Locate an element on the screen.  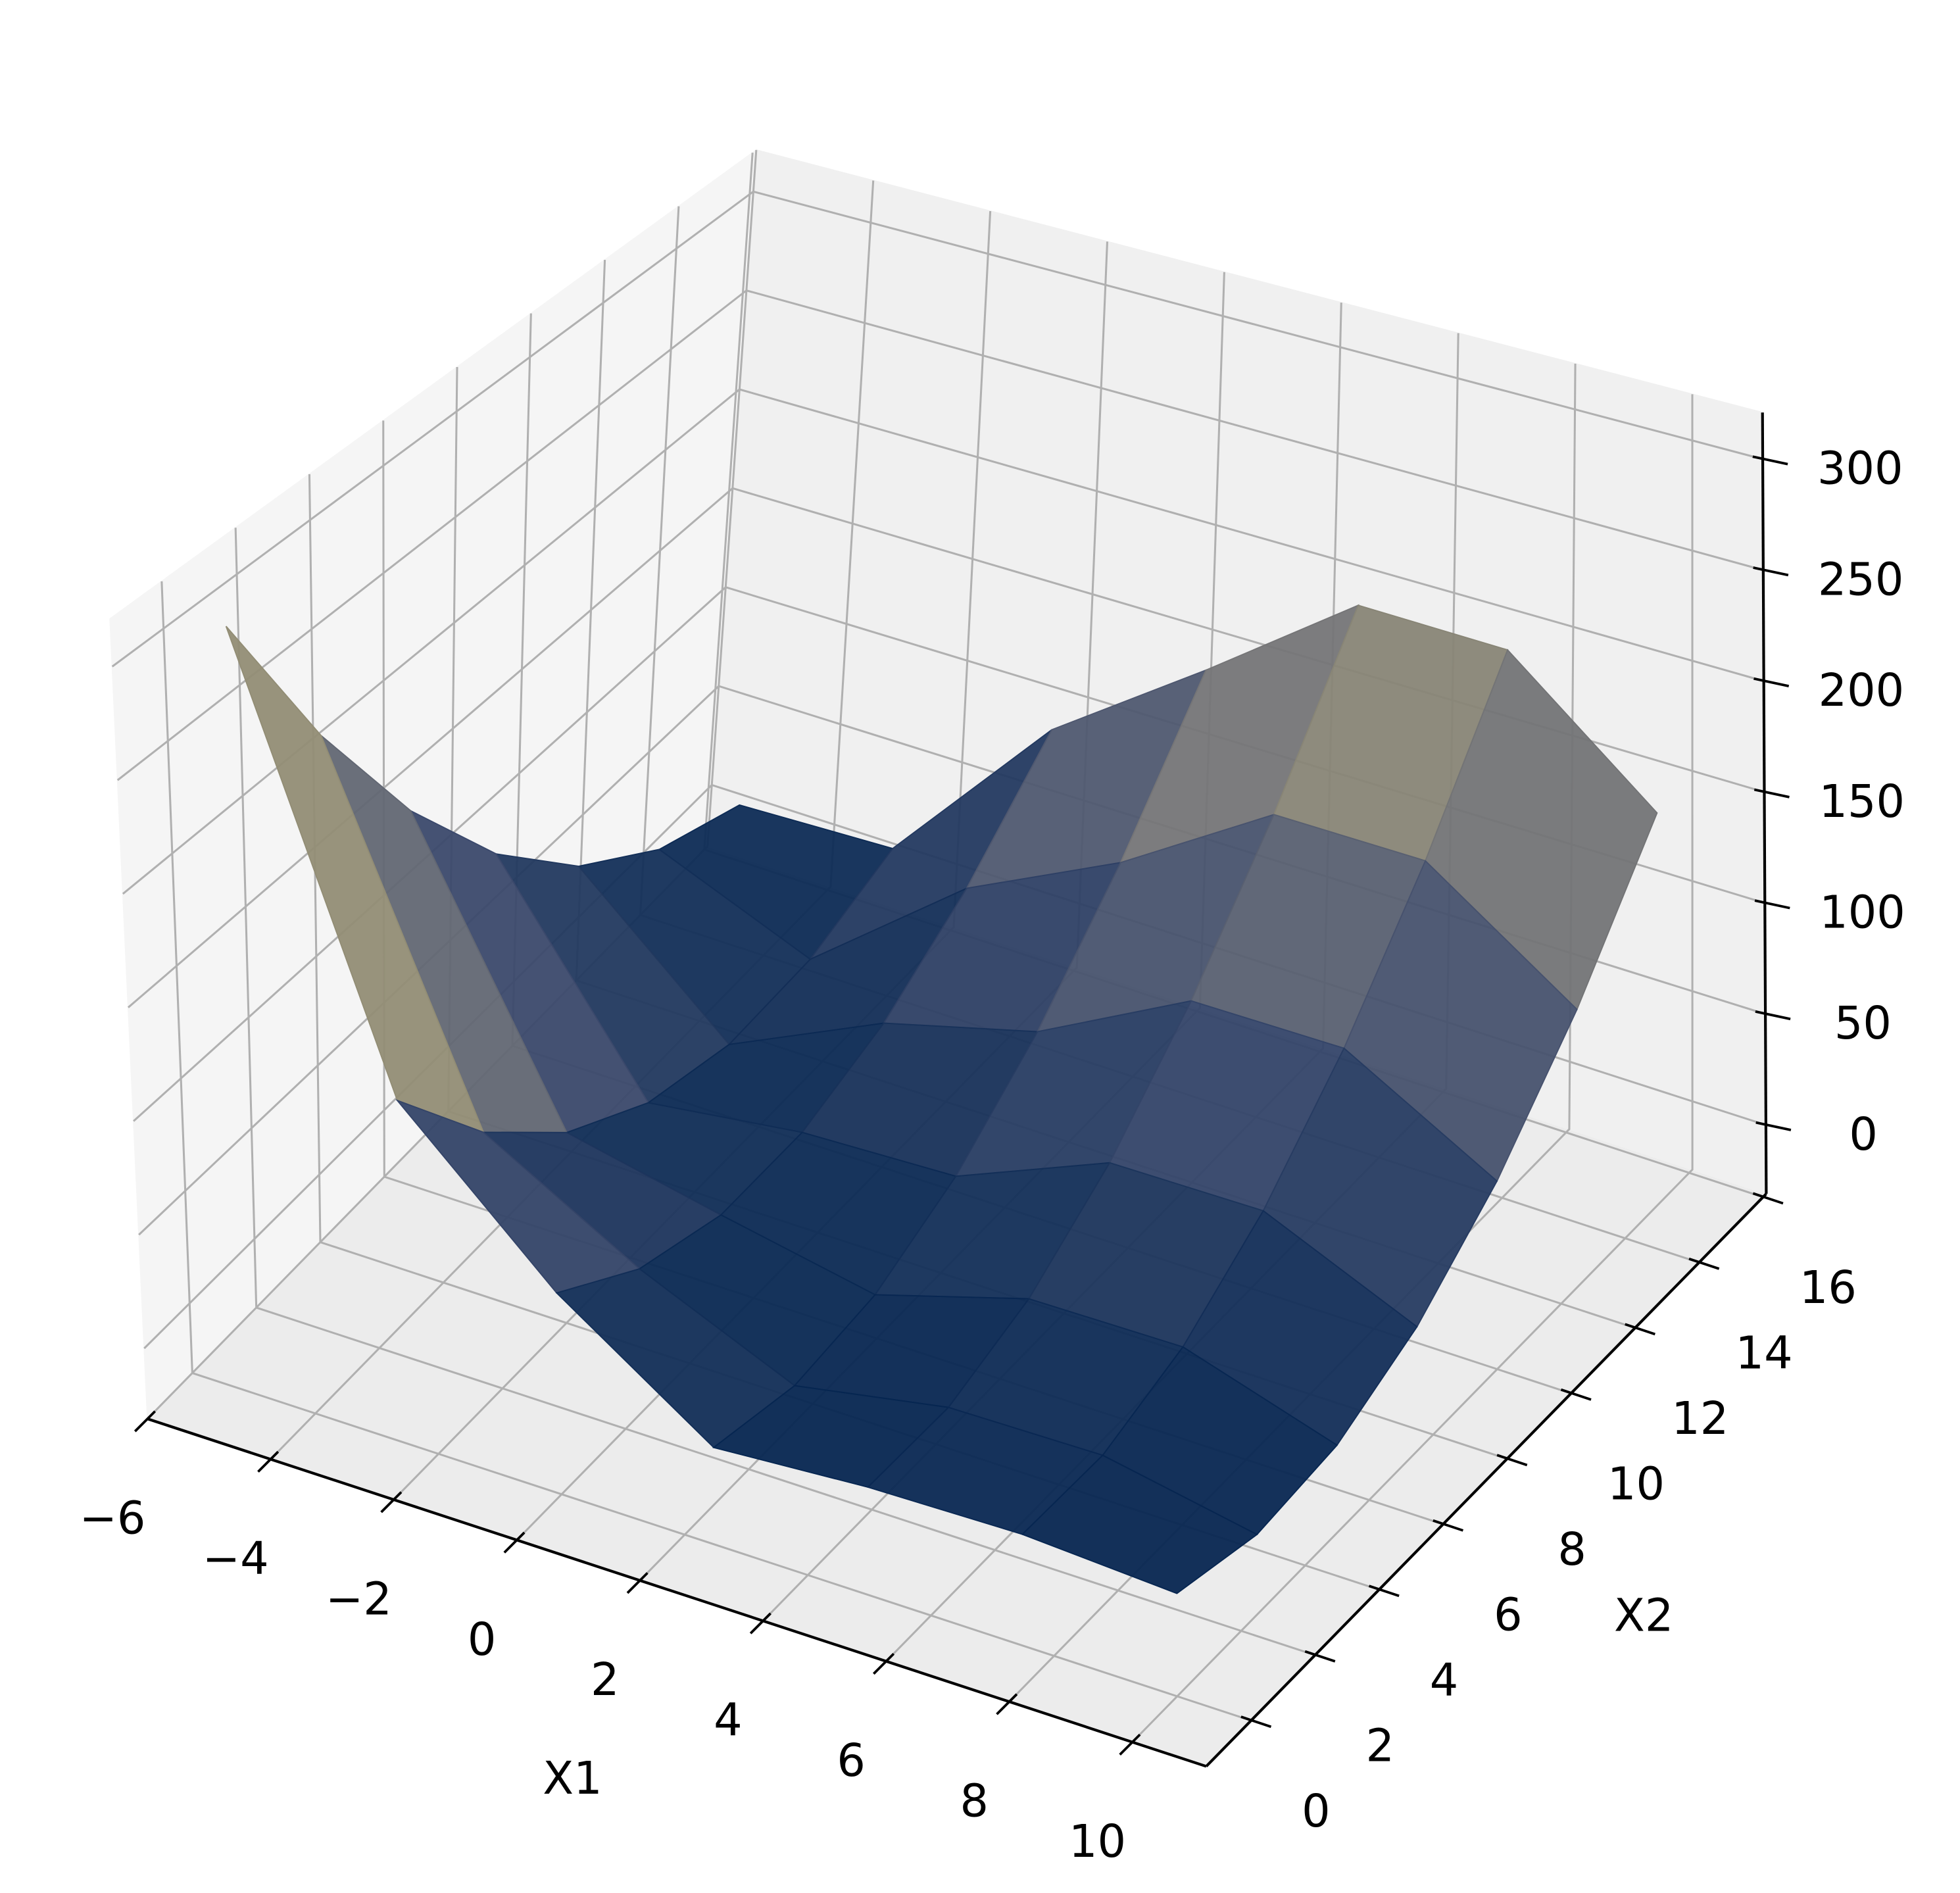
x-tick-label: 6 is located at coordinates (852, 1761).